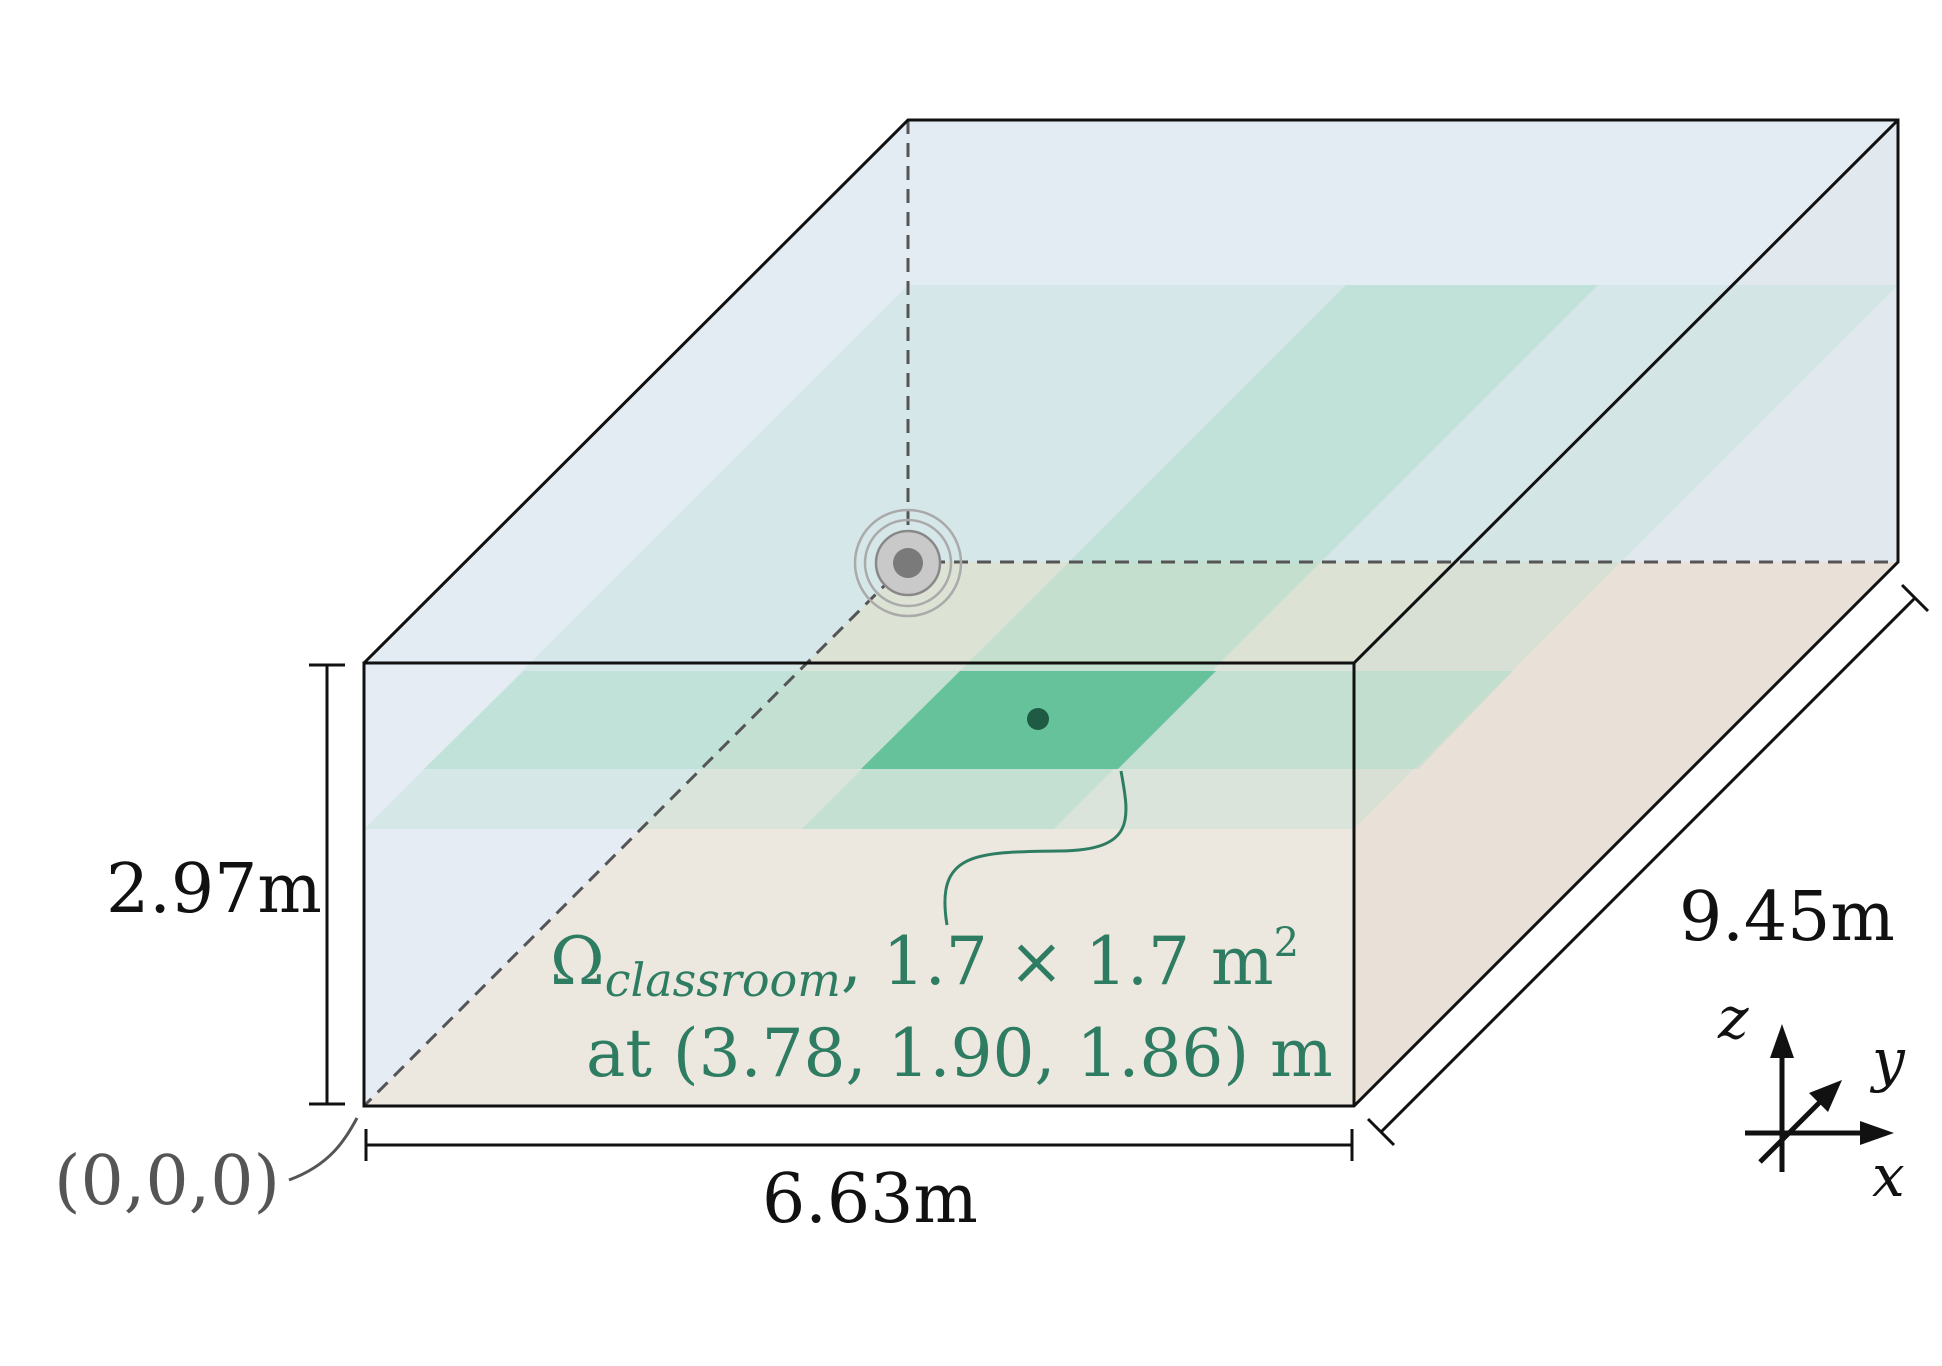 The height and width of the screenshot is (1366, 1942). I want to click on width-label: 6.63m, so click(870, 1199).